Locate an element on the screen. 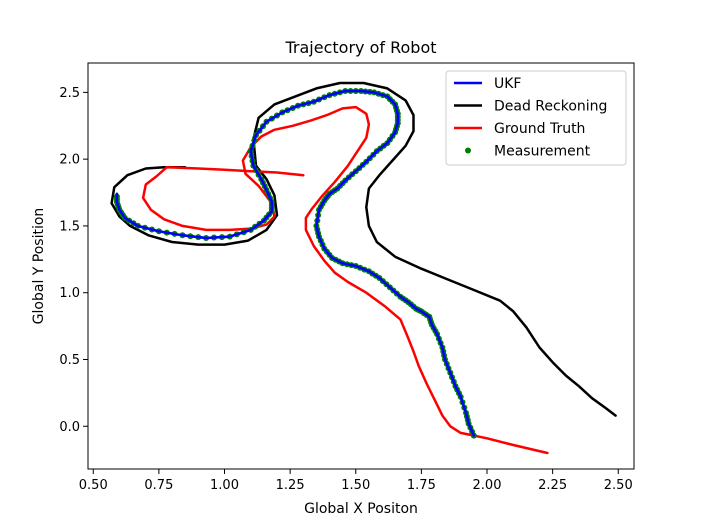 Image resolution: width=704 pixels, height=532 pixels. y-tick-label: 0.5 is located at coordinates (69, 360).